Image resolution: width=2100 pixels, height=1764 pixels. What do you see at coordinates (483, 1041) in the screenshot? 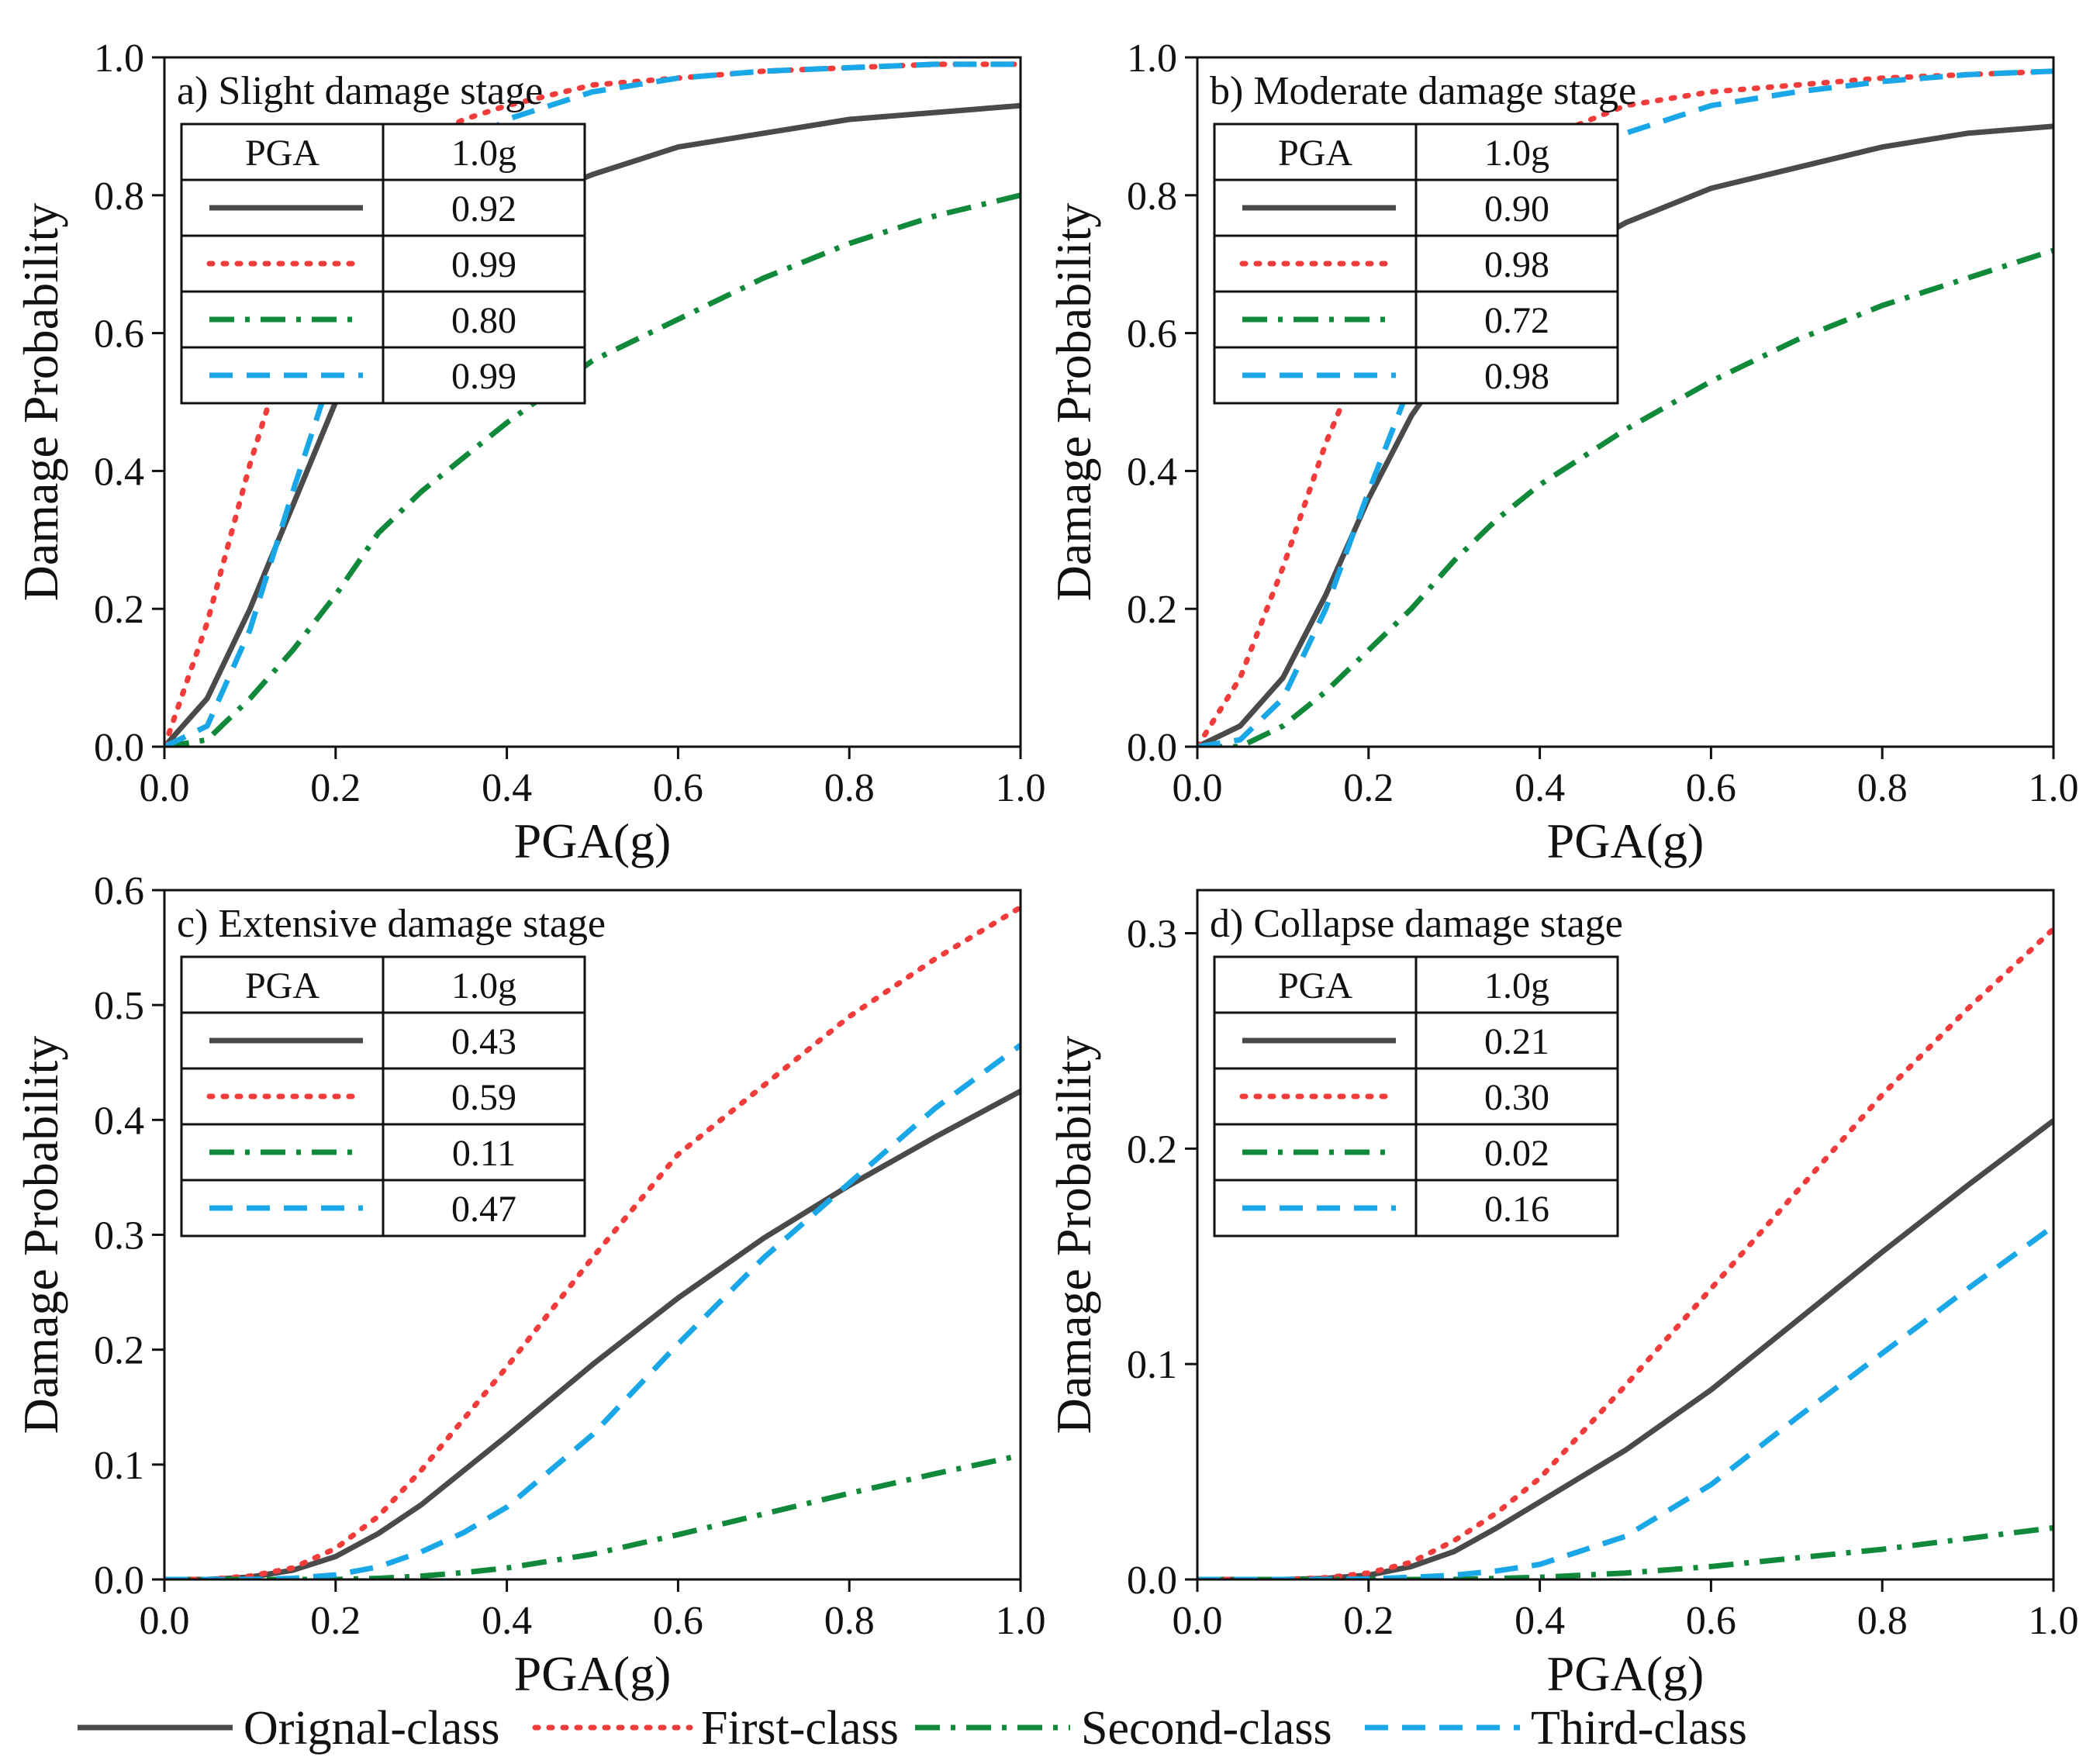
I see `table-value: 0.43` at bounding box center [483, 1041].